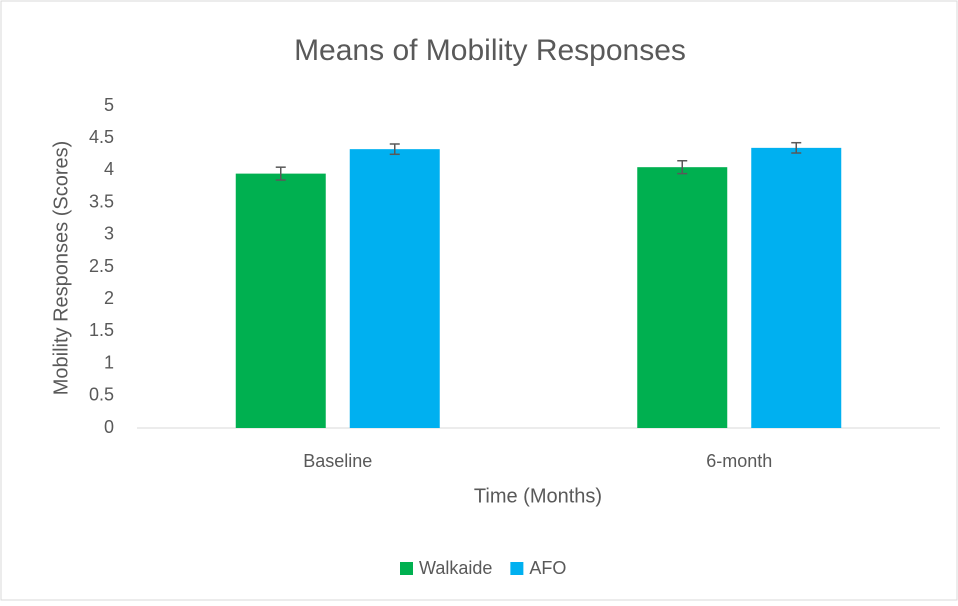 Image resolution: width=958 pixels, height=606 pixels. What do you see at coordinates (109, 234) in the screenshot?
I see `y-tick-label: 3` at bounding box center [109, 234].